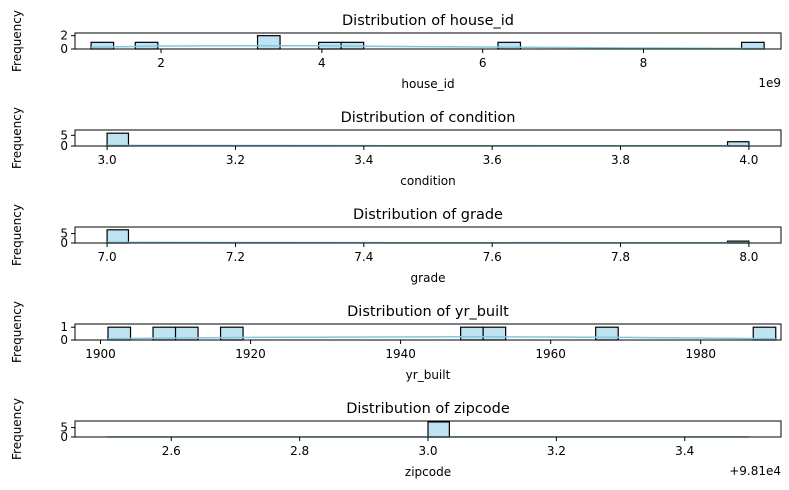 The width and height of the screenshot is (789, 490). I want to click on axis-offset-text: +9.81e4, so click(755, 471).